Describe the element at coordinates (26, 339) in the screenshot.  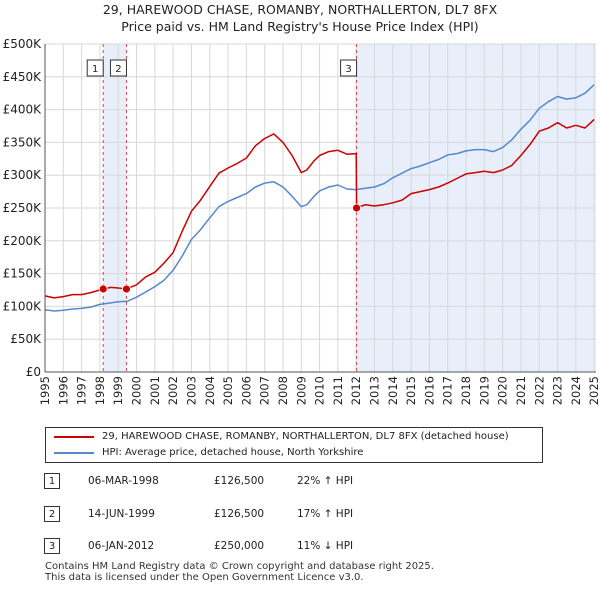
I see `y-tick-label: £50K` at that location.